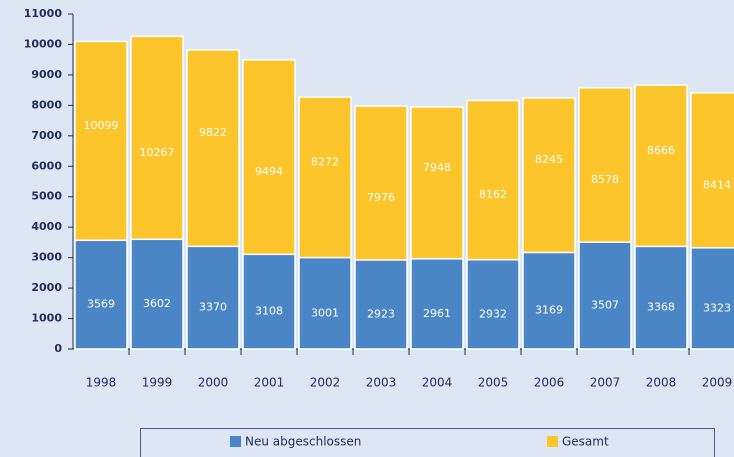 The height and width of the screenshot is (457, 734). What do you see at coordinates (46, 257) in the screenshot?
I see `y-tick-label: 3000` at bounding box center [46, 257].